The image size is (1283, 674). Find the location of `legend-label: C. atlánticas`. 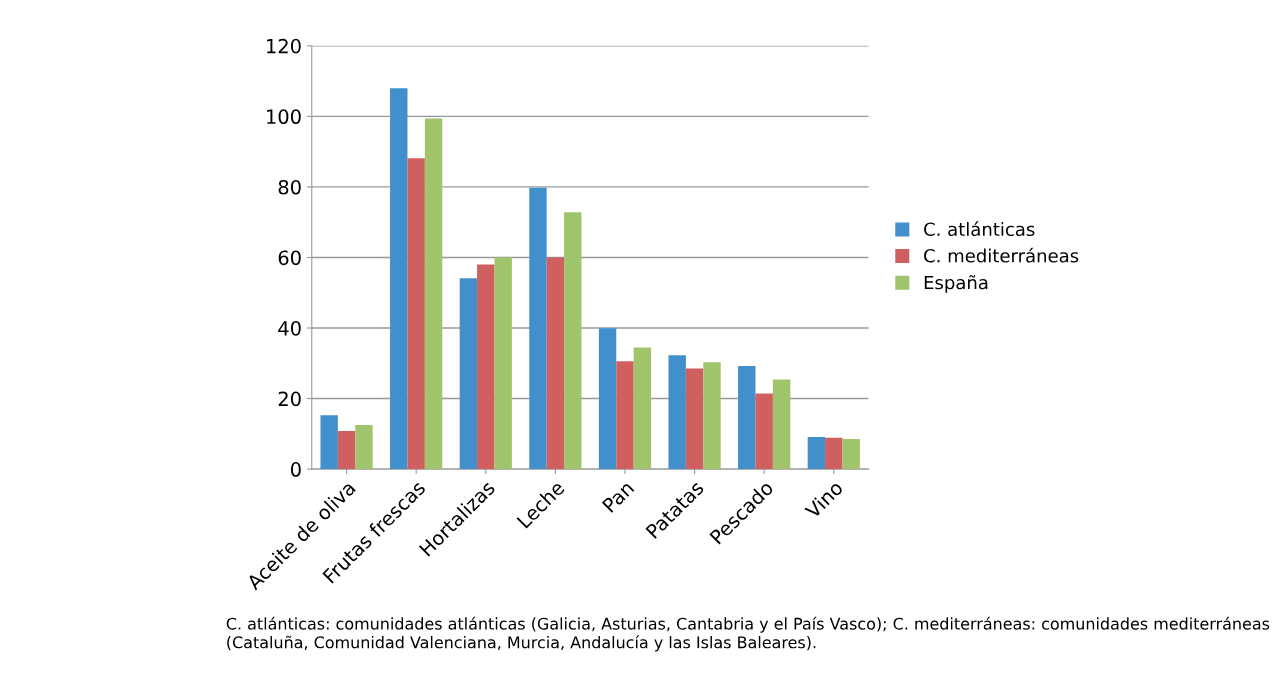

legend-label: C. atlánticas is located at coordinates (979, 229).